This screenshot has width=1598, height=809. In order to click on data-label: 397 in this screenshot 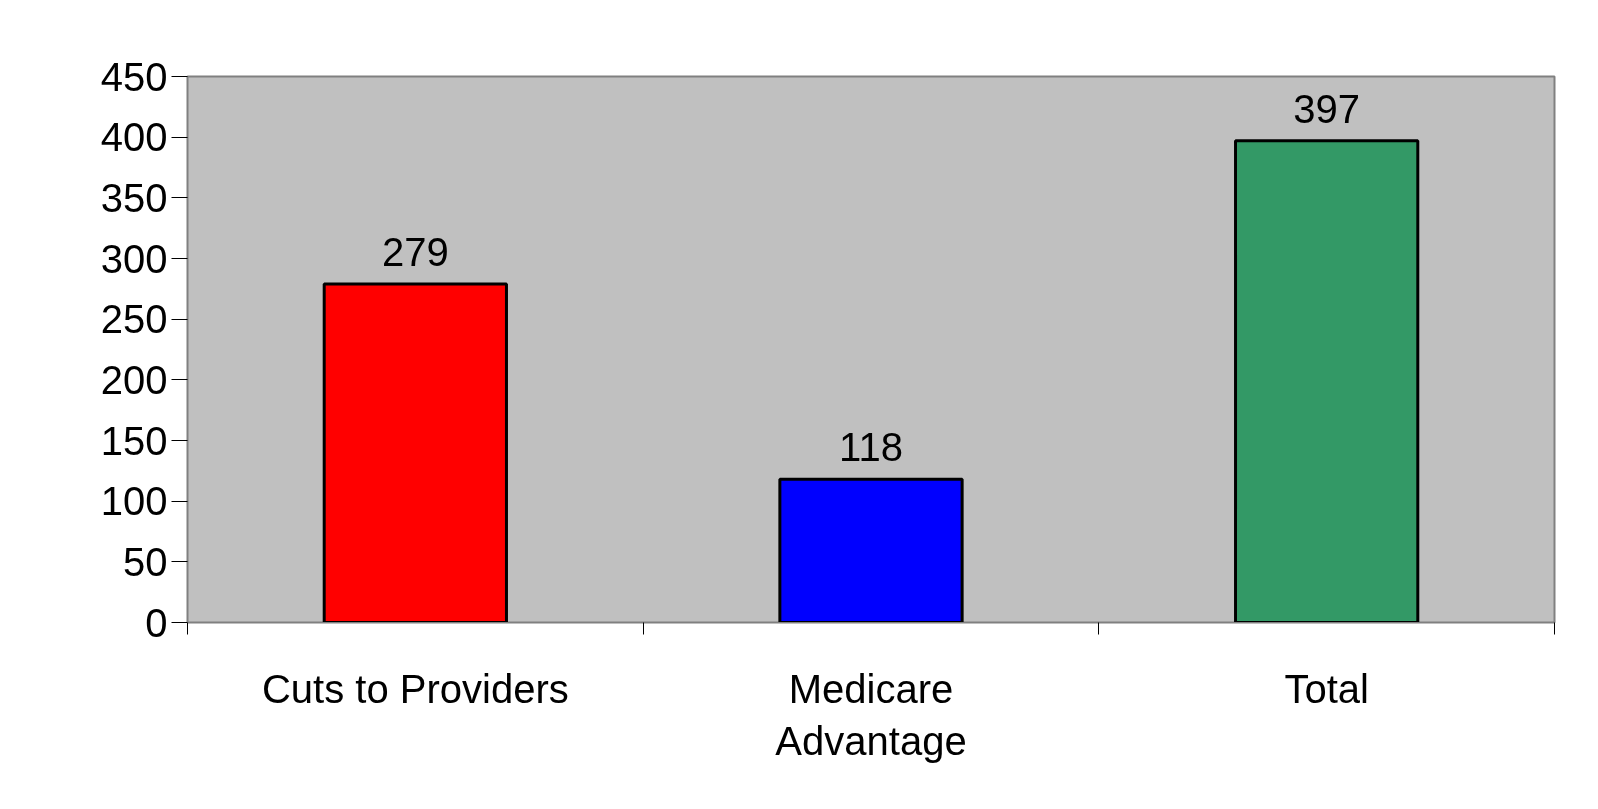, I will do `click(1327, 108)`.